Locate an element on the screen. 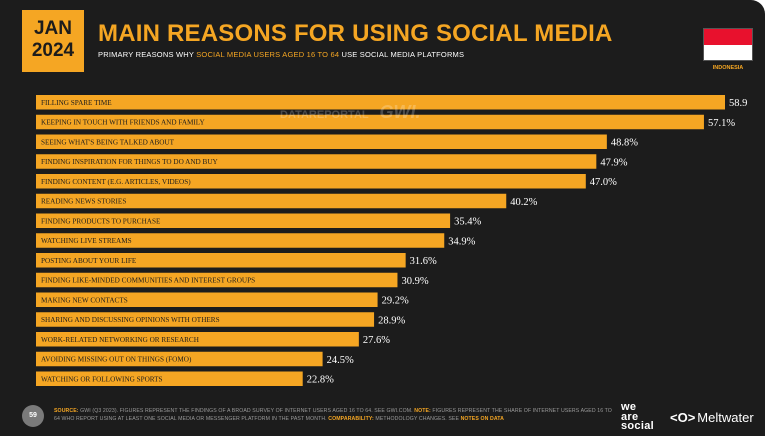  bar-category-label: FINDING PRODUCTS TO PURCHASE is located at coordinates (101, 221).